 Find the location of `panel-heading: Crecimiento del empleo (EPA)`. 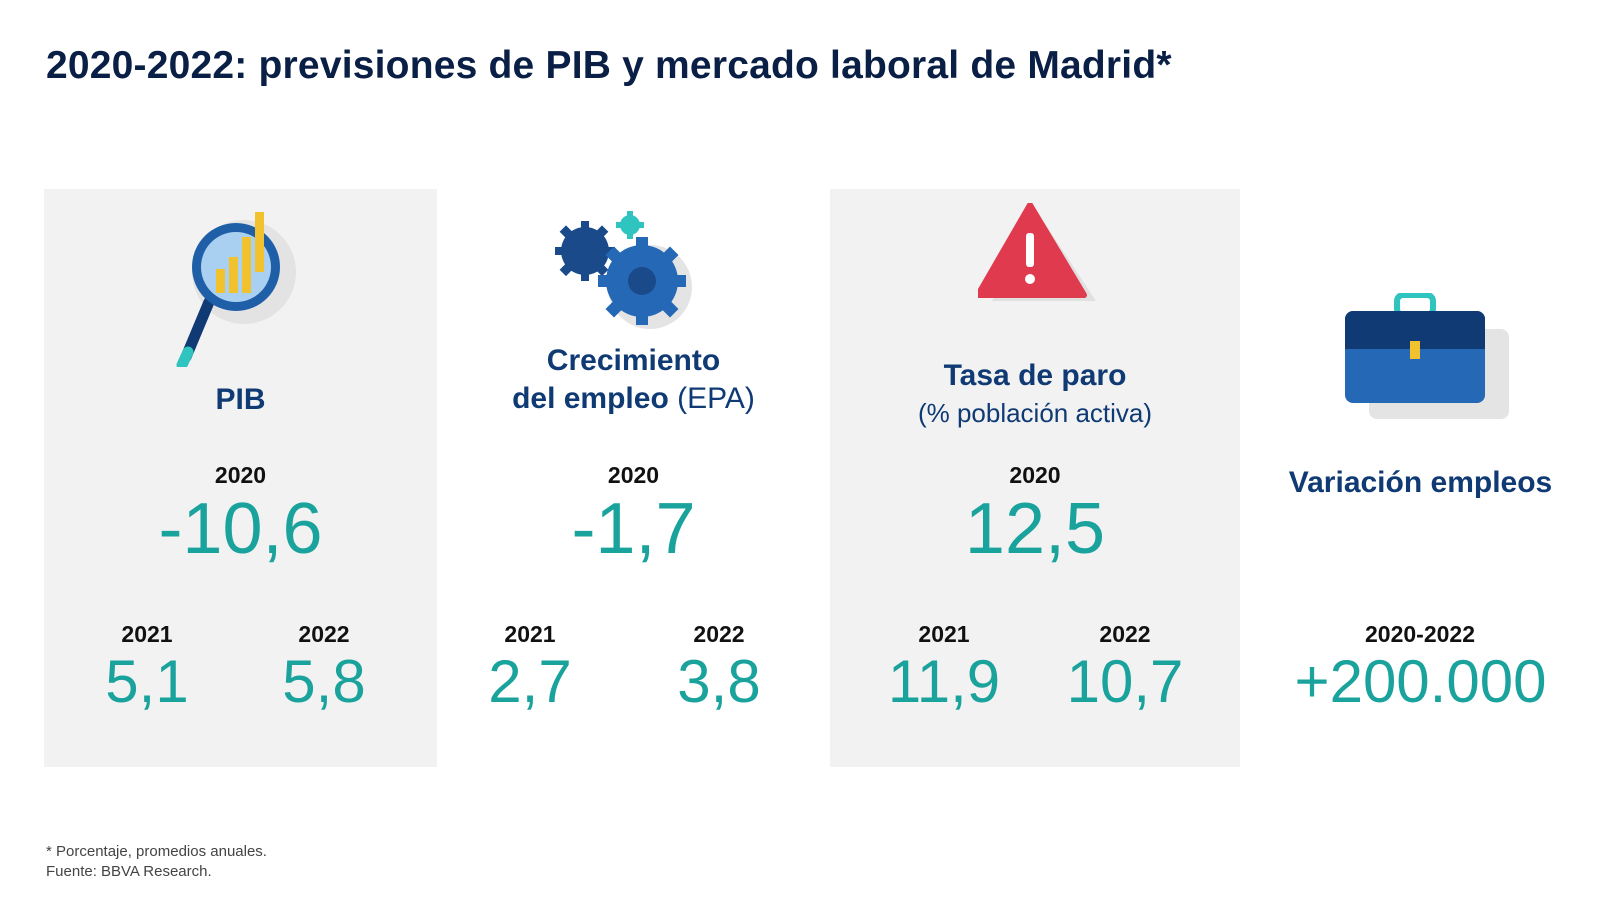

panel-heading: Crecimiento del empleo (EPA) is located at coordinates (633, 380).